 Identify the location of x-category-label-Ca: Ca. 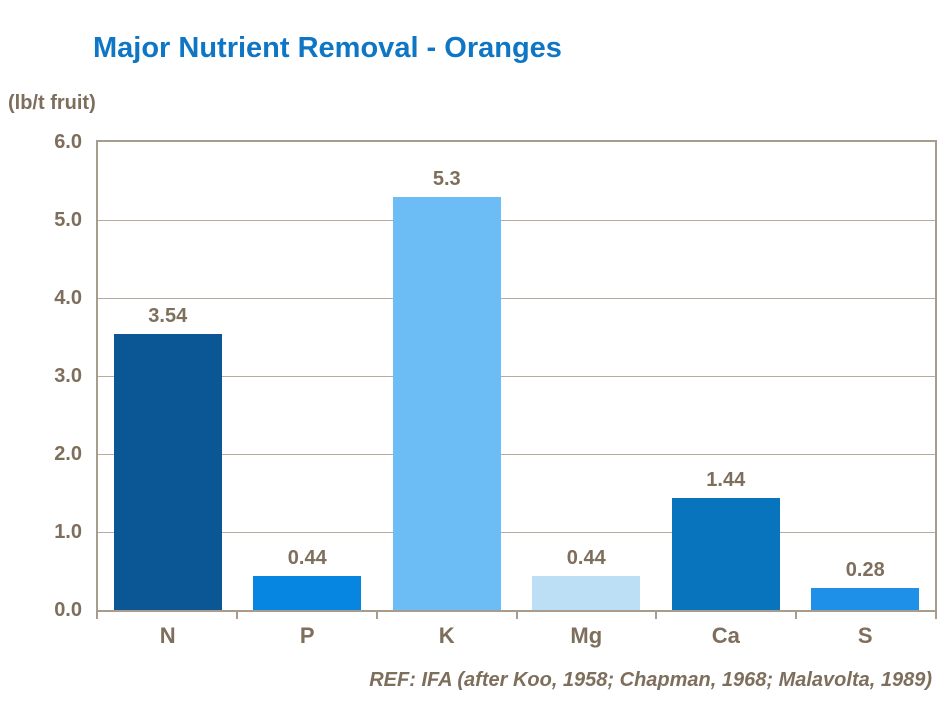
(725, 635).